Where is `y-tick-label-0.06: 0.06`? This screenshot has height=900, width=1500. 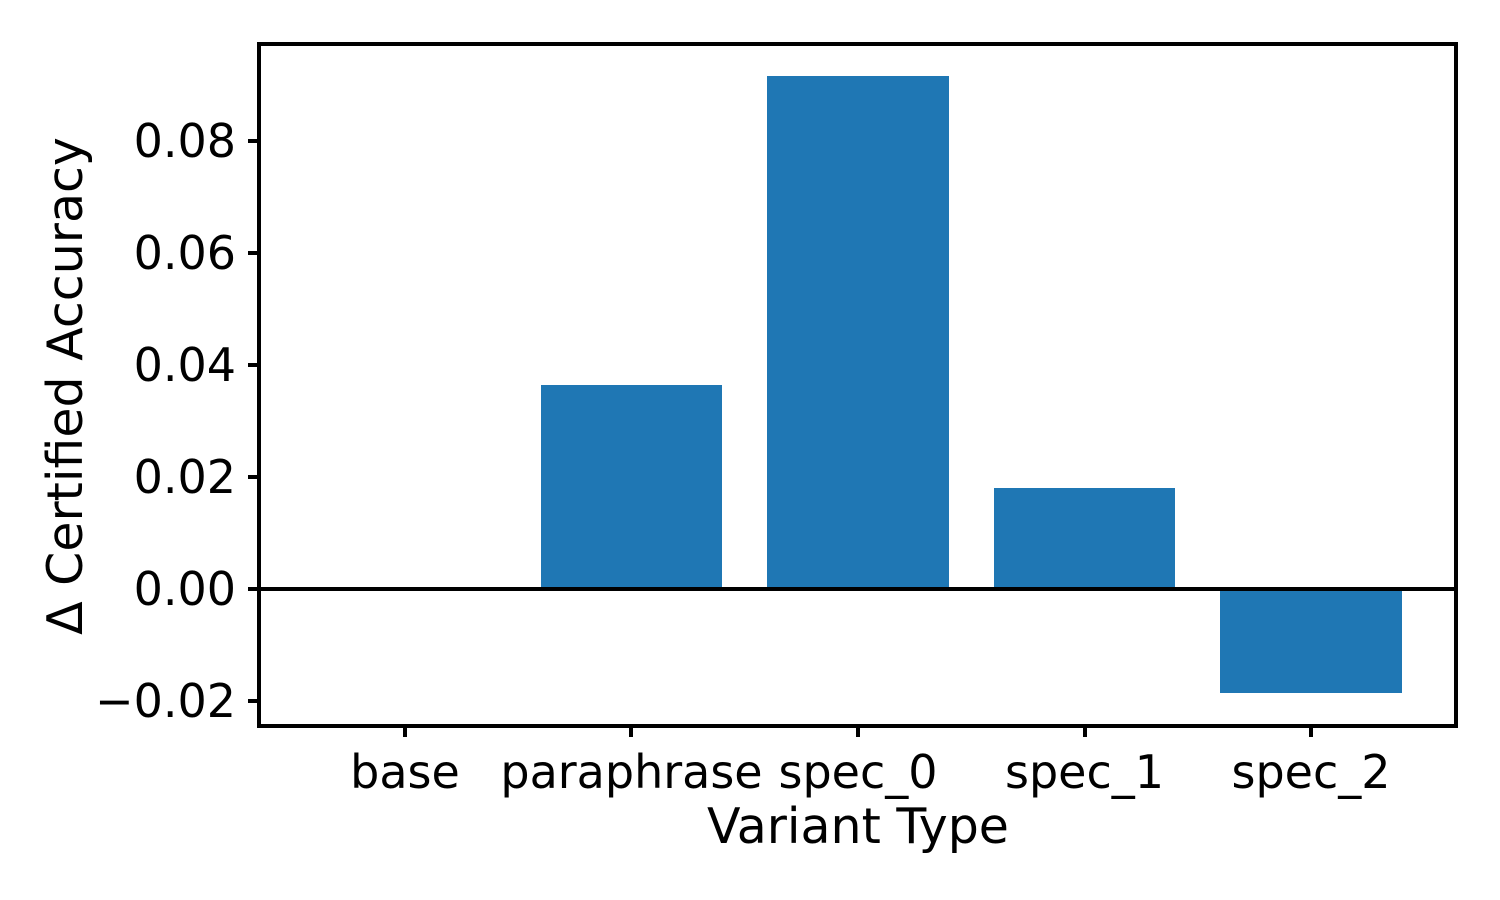 y-tick-label-0.06: 0.06 is located at coordinates (184, 253).